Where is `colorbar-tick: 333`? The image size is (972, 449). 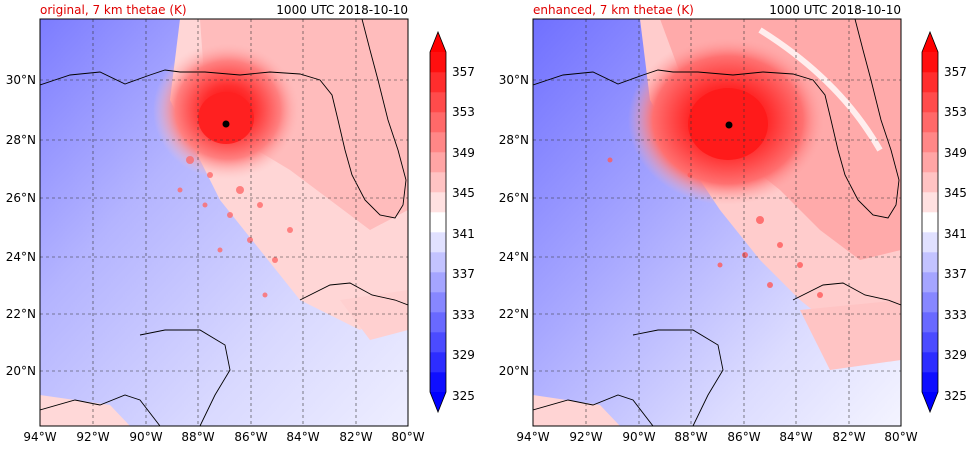 colorbar-tick: 333 is located at coordinates (955, 315).